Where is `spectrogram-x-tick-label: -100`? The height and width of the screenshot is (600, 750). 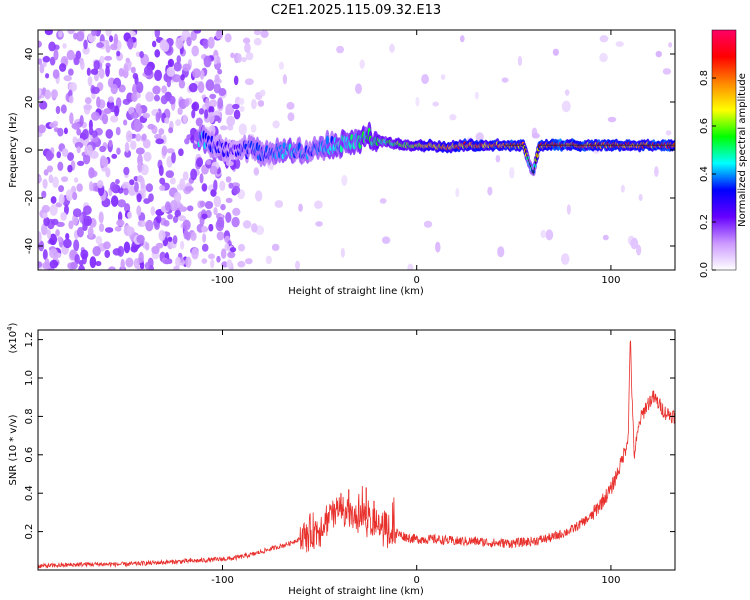 spectrogram-x-tick-label: -100 is located at coordinates (222, 280).